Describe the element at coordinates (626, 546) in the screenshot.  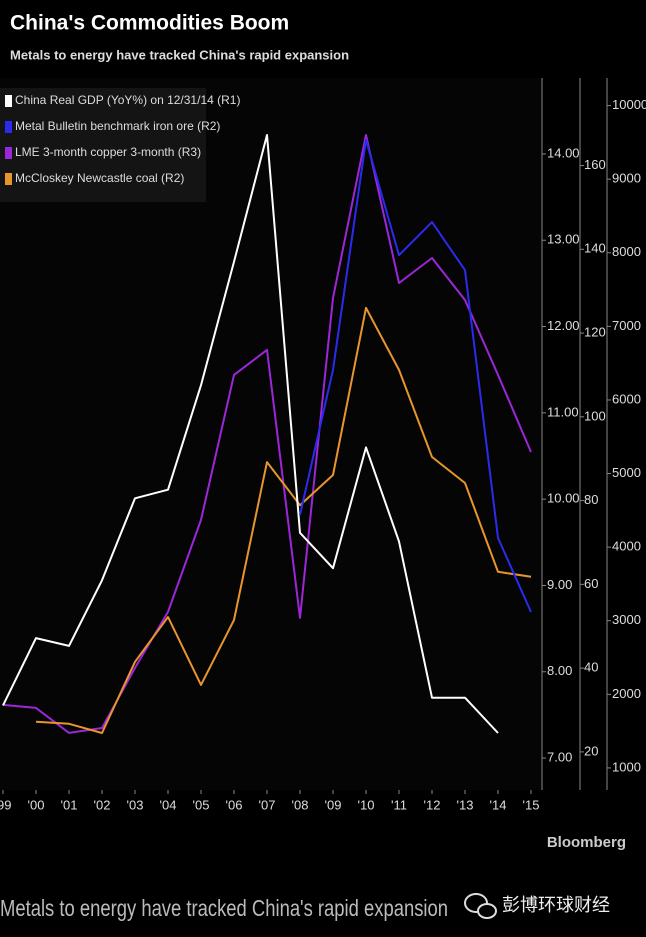
I see `y-tick-label: 4000` at that location.